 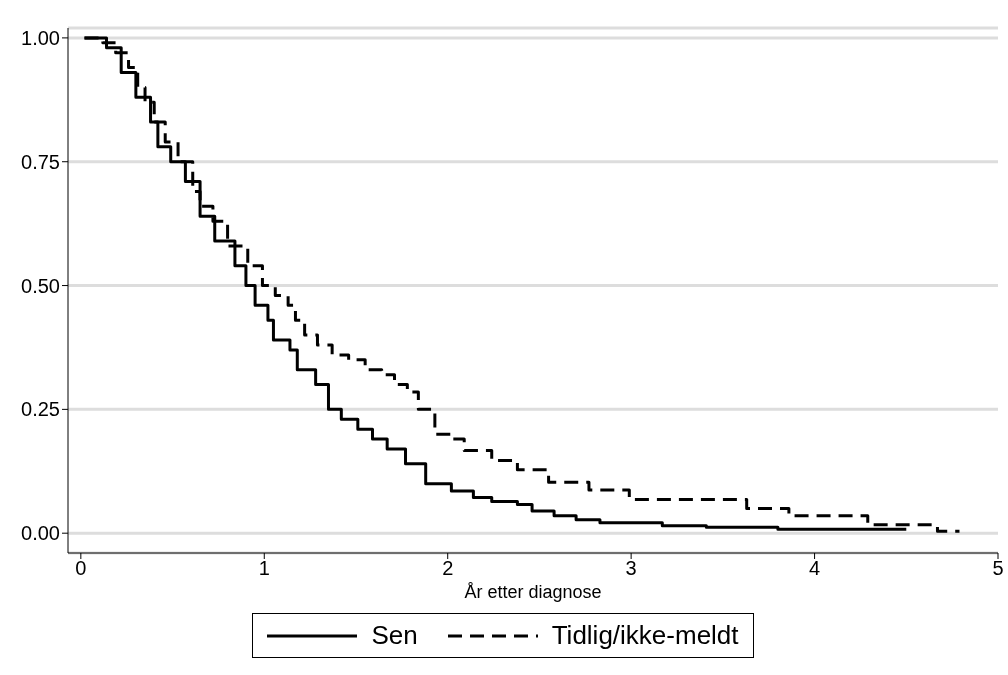 I want to click on y-tick-label: 0.50, so click(x=40, y=285).